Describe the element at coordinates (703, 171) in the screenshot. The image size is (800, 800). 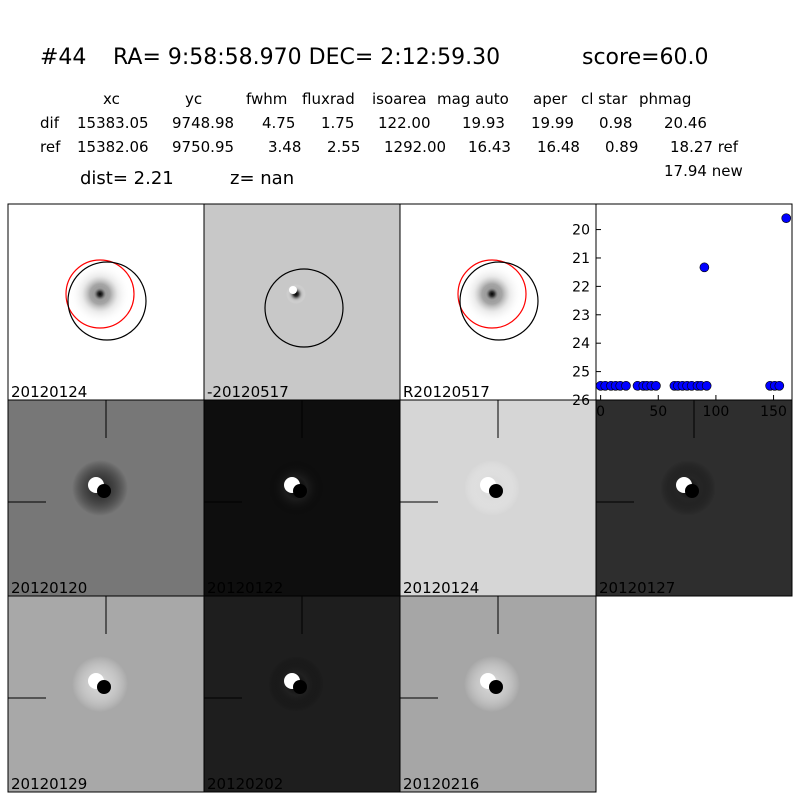
I see `extra-mag: 17.94 new` at that location.